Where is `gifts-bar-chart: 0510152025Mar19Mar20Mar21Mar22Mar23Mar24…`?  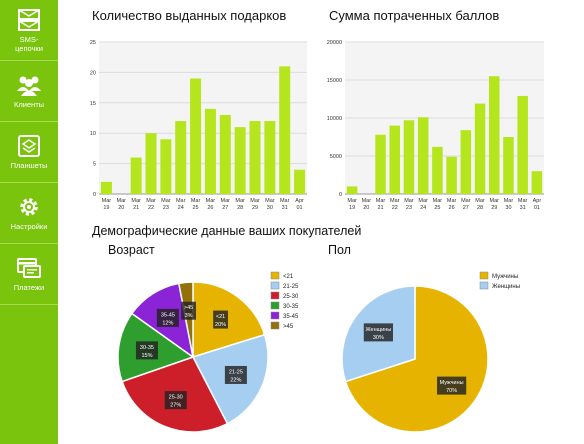 gifts-bar-chart: 0510152025Mar19Mar20Mar21Mar22Mar23Mar24… is located at coordinates (198, 125).